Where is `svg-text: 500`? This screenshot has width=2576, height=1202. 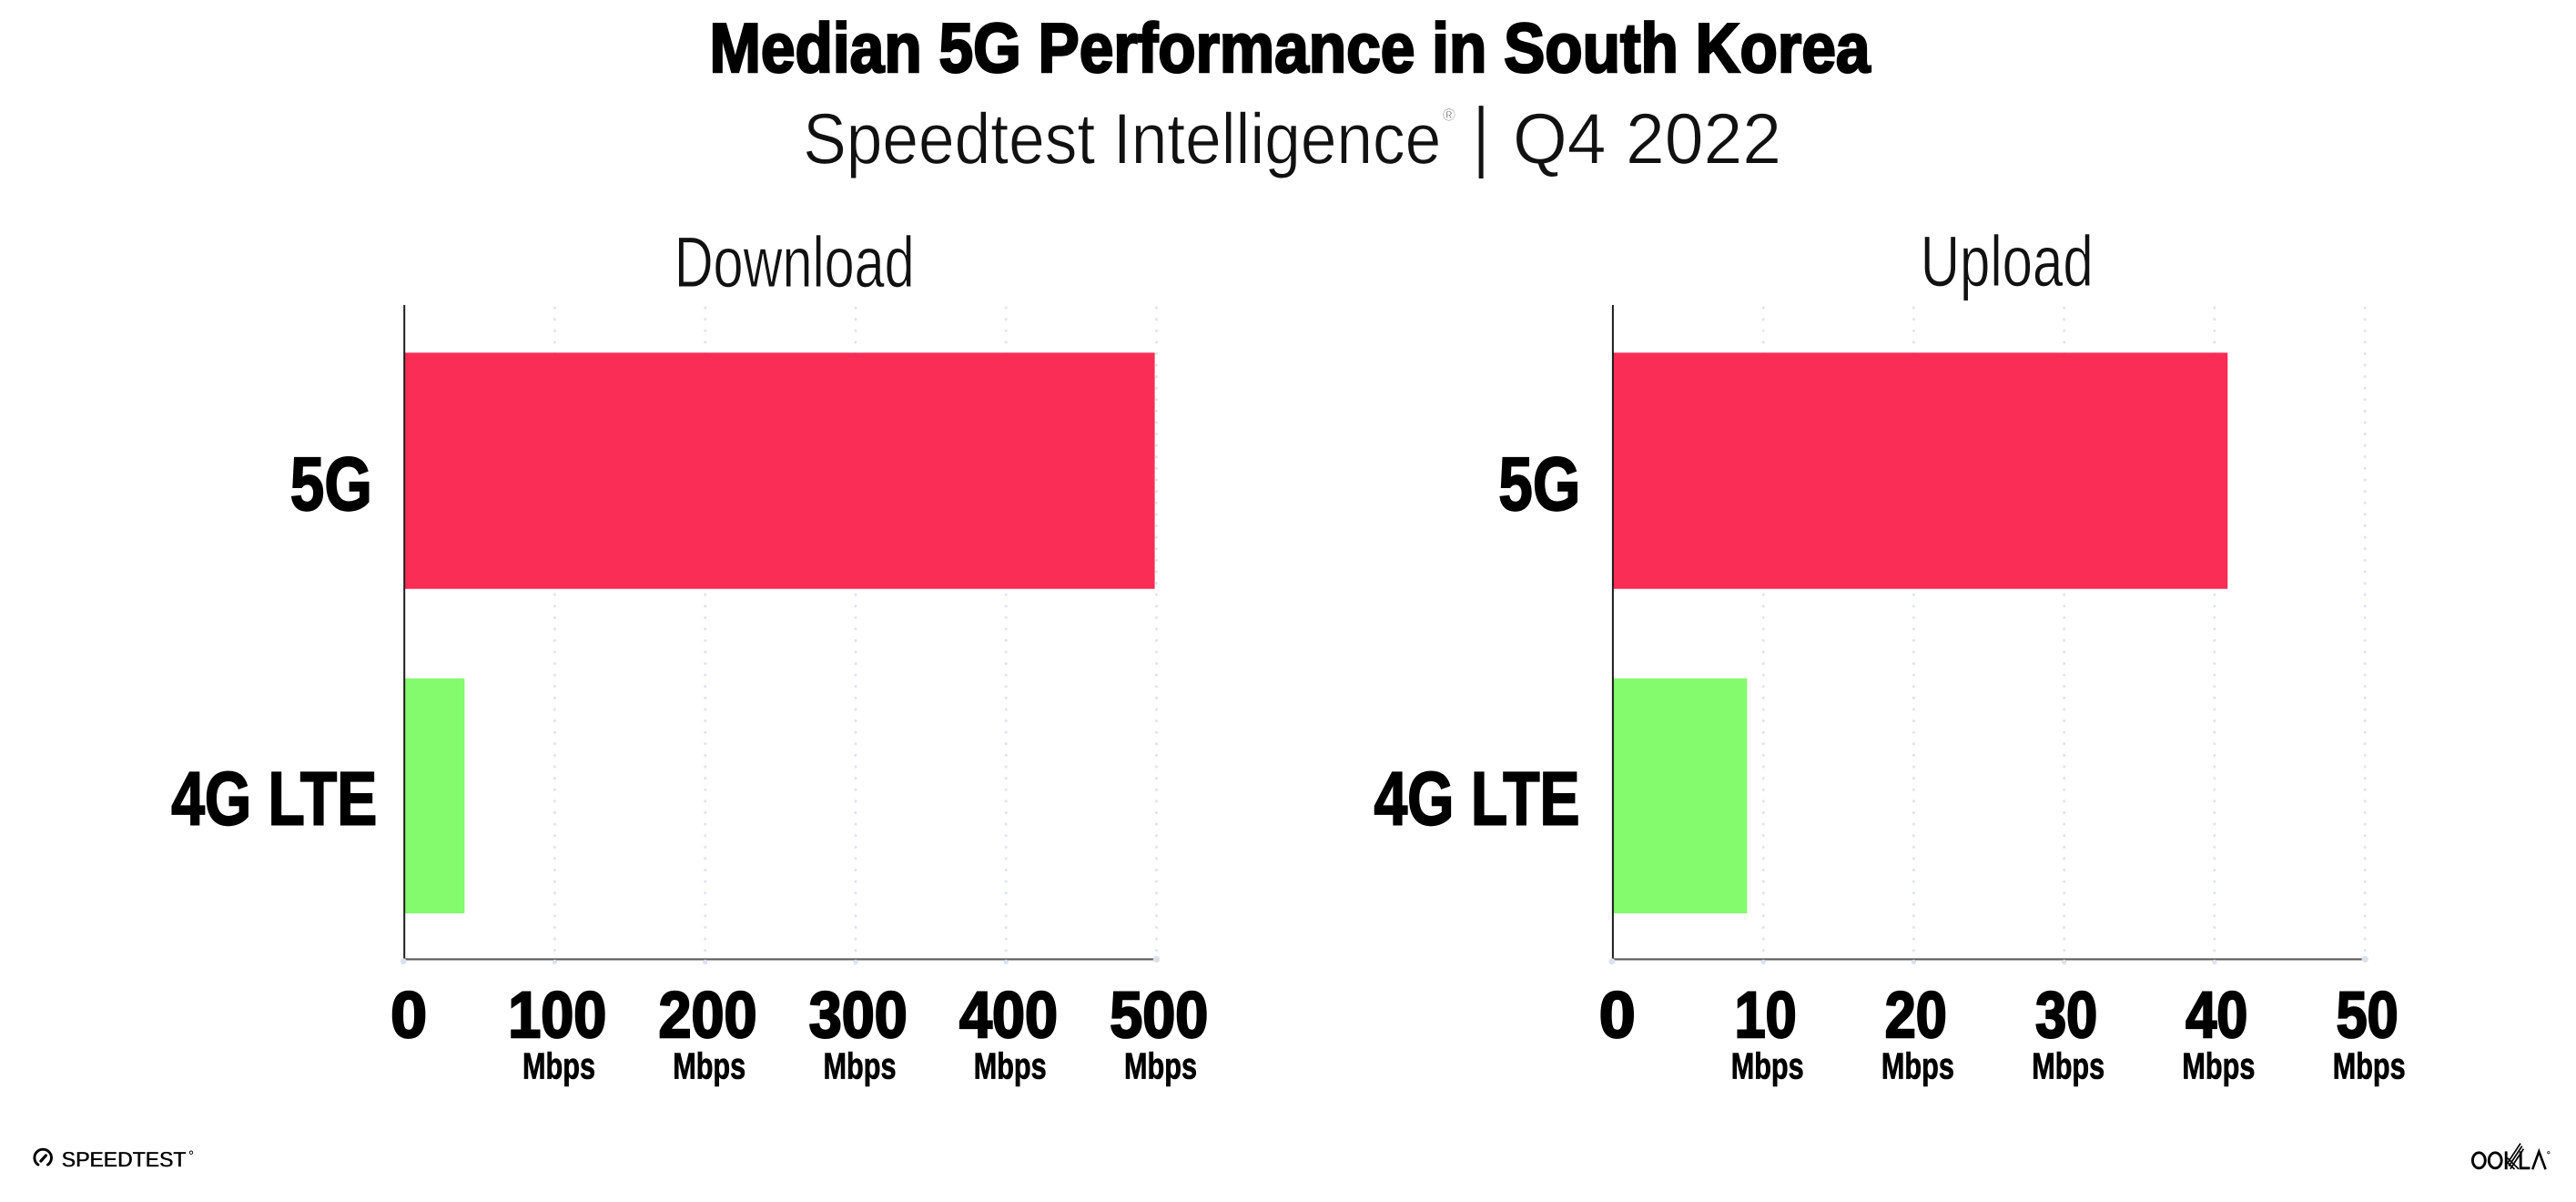 svg-text: 500 is located at coordinates (1159, 1015).